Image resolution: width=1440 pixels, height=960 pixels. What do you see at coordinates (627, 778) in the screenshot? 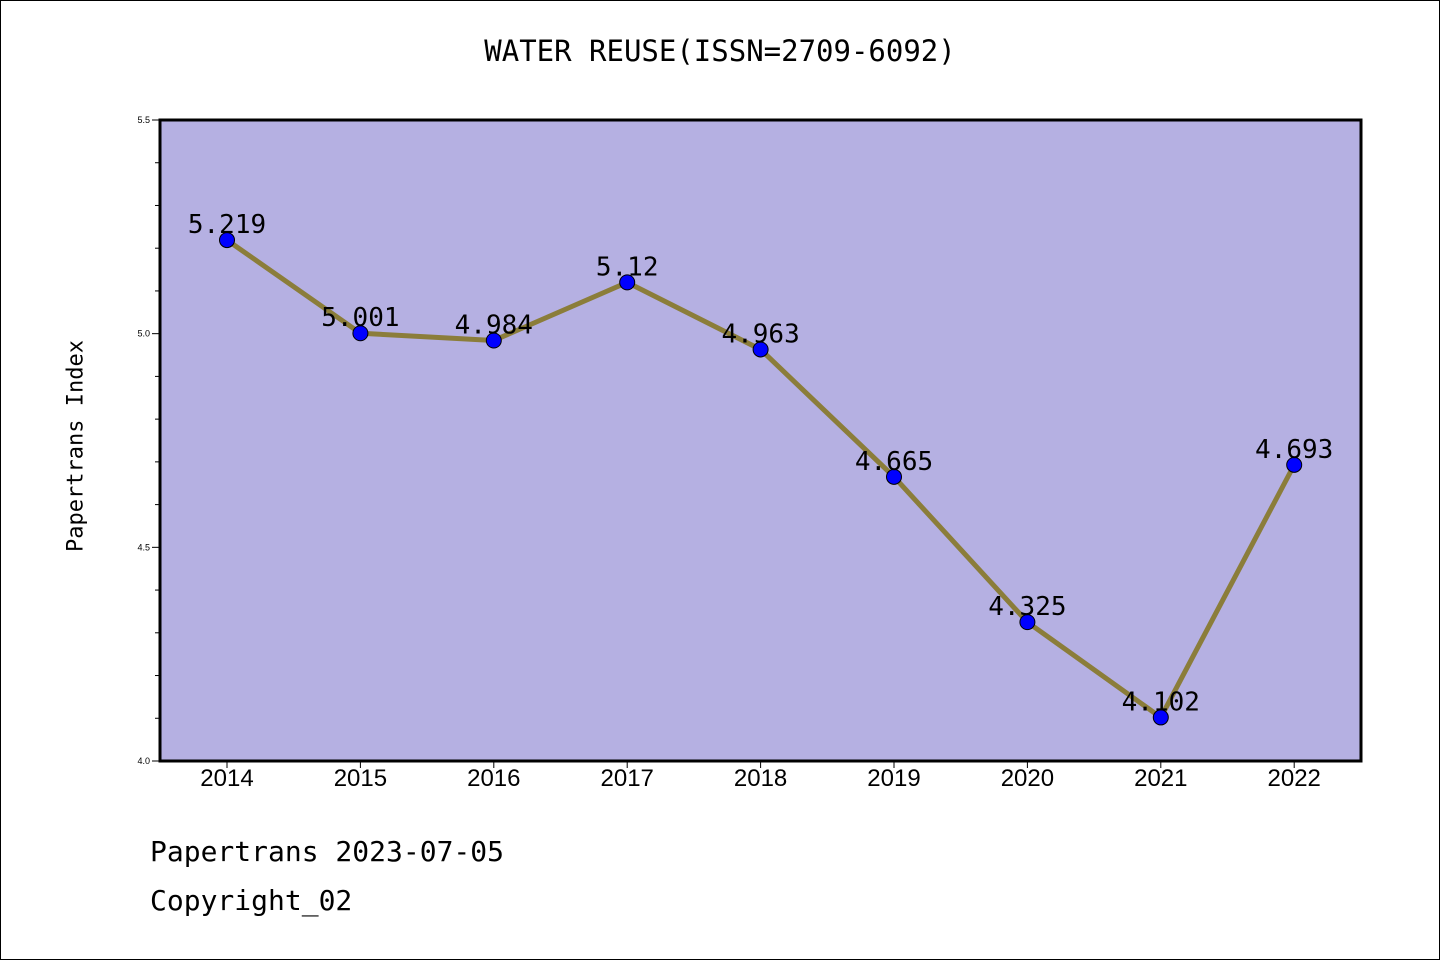
I see `x-tick-label: 2017` at bounding box center [627, 778].